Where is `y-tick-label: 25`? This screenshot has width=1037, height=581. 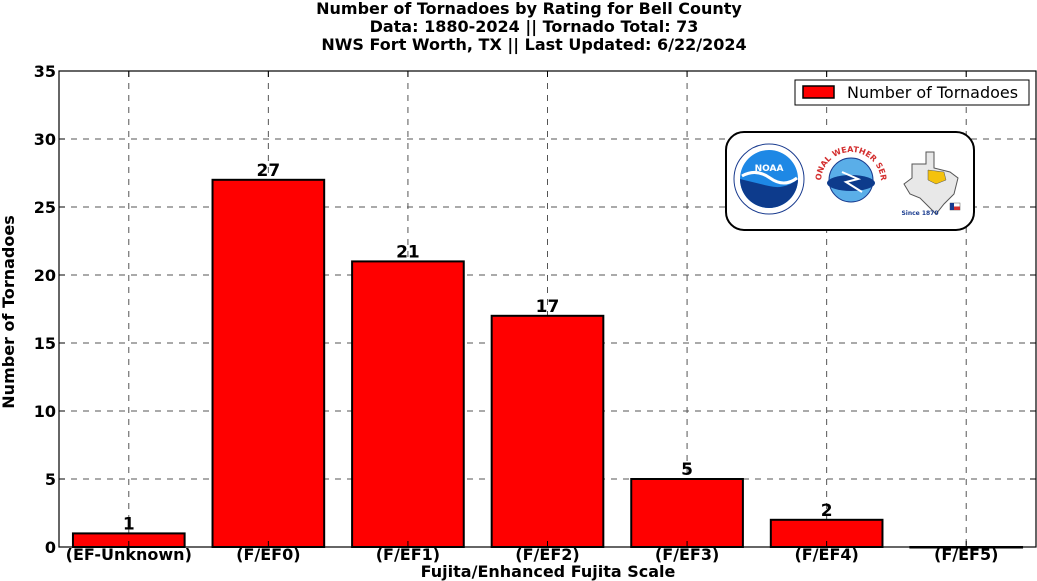 y-tick-label: 25 is located at coordinates (45, 207).